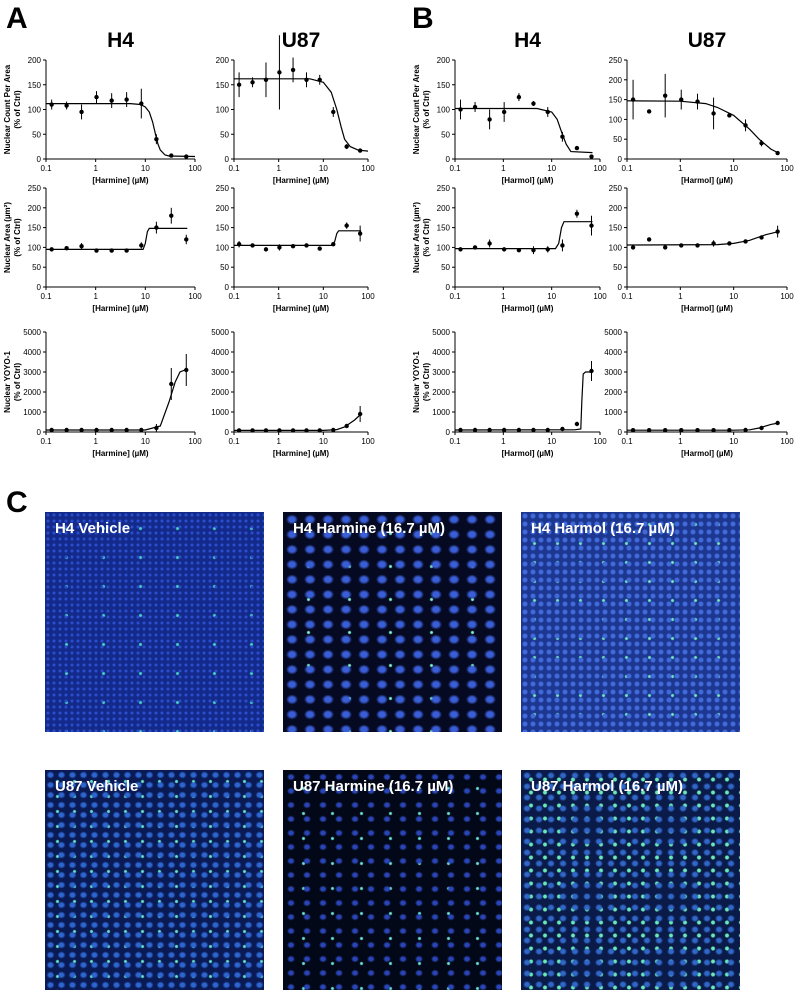  I want to click on y-tick-label: 1000, so click(32, 412).